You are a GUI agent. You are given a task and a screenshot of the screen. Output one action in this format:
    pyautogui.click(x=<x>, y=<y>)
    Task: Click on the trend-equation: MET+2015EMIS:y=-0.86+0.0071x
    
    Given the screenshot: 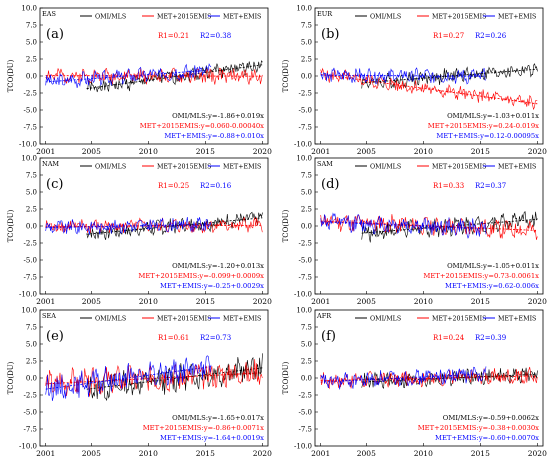 What is the action you would take?
    pyautogui.click(x=203, y=428)
    